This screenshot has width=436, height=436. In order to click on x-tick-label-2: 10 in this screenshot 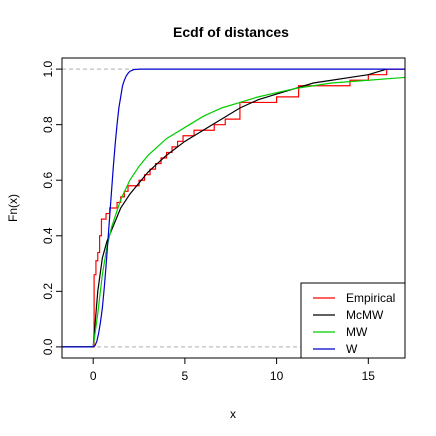, I will do `click(277, 376)`.